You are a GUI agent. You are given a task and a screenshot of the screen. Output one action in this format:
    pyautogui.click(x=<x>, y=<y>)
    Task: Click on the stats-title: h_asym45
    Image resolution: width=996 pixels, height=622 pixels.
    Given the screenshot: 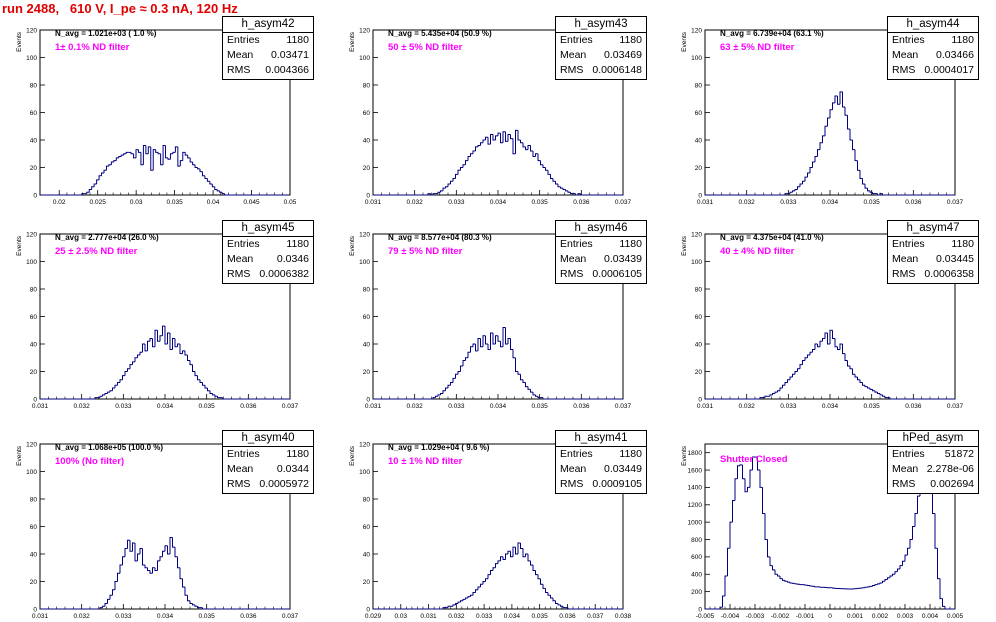 What is the action you would take?
    pyautogui.click(x=268, y=229)
    